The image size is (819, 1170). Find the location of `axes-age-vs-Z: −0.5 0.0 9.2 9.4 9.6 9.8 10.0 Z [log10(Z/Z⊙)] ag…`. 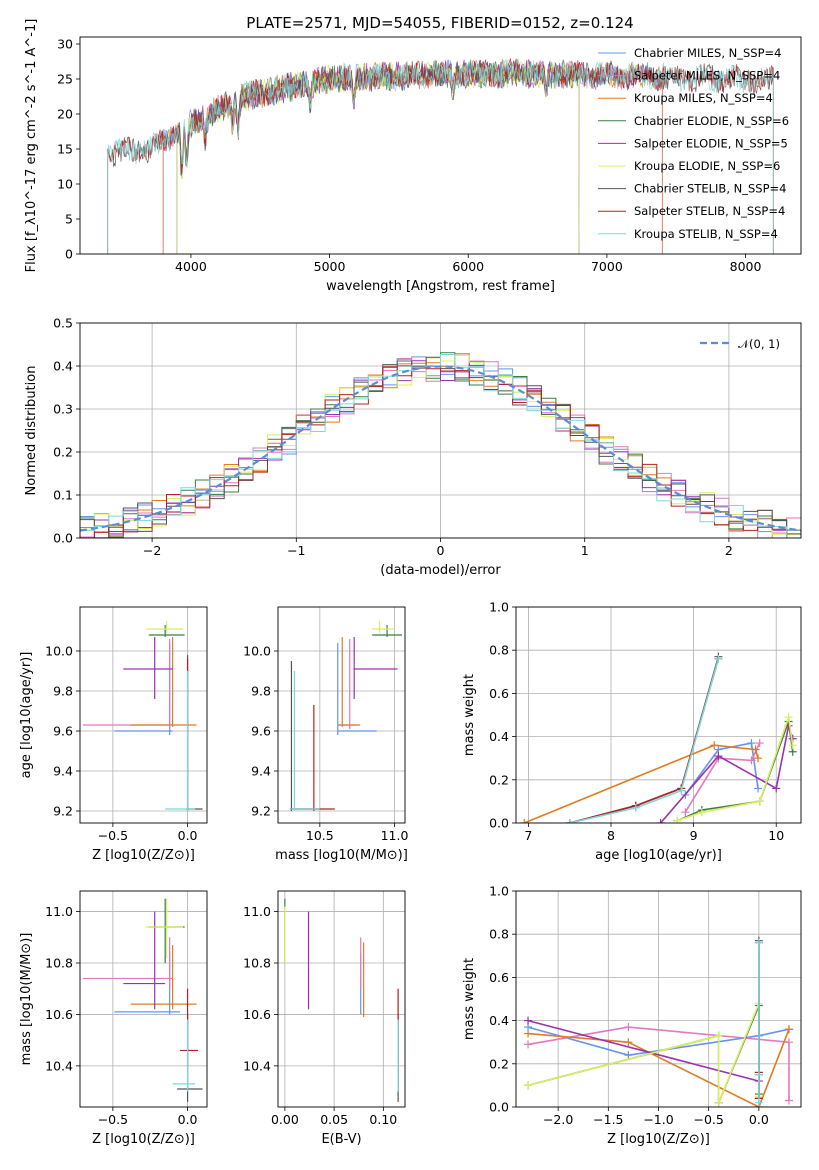

axes-age-vs-Z: −0.5 0.0 9.2 9.4 9.6 9.8 10.0 Z [log10(Z/Z⊙)] ag… is located at coordinates (113, 734).